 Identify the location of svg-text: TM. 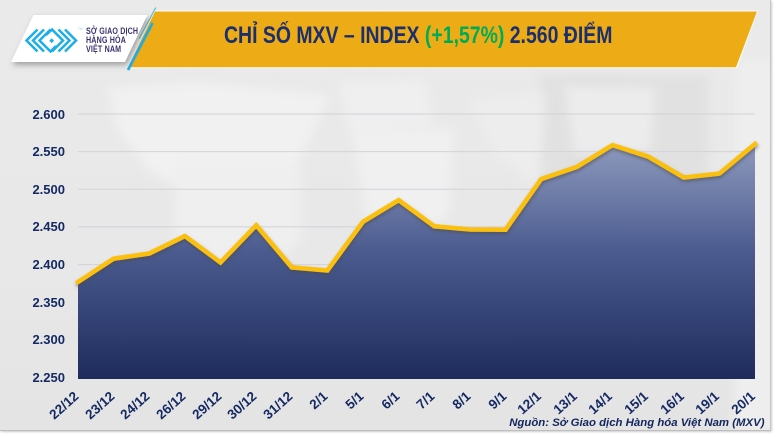
(80, 29).